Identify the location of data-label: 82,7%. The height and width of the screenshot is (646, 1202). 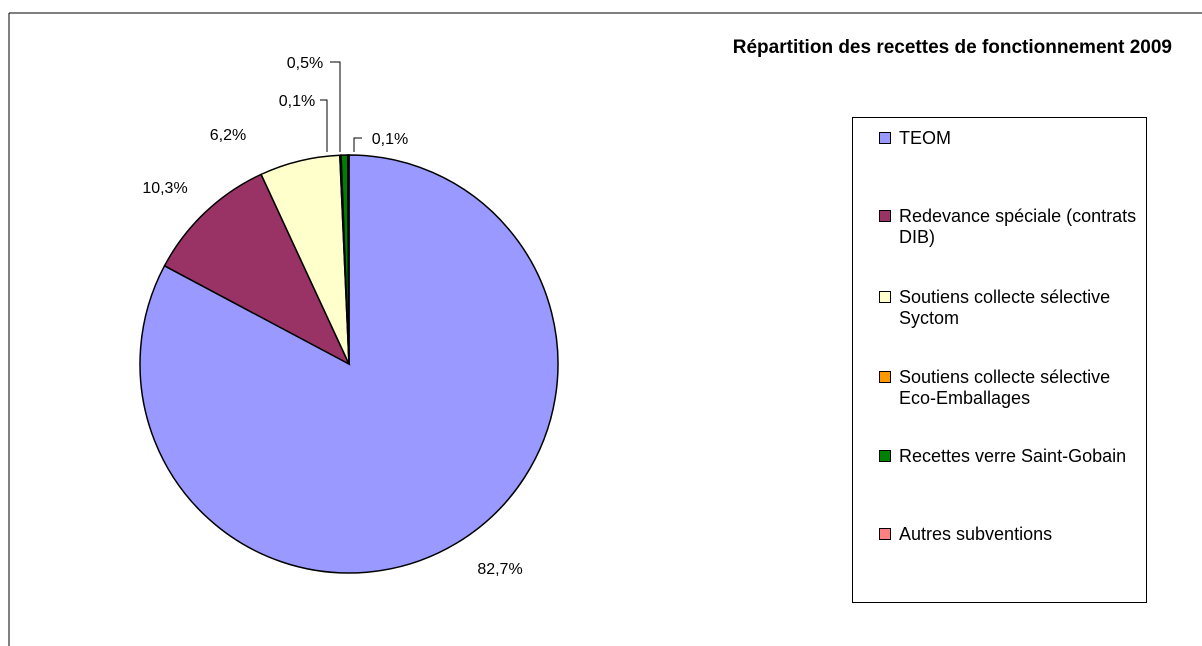
(499, 569).